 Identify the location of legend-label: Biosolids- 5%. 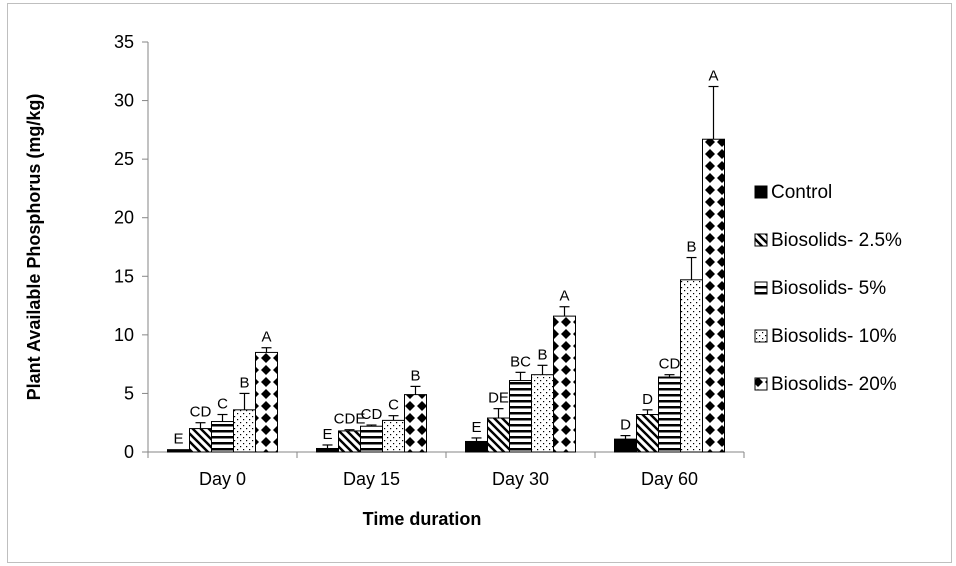
(828, 288).